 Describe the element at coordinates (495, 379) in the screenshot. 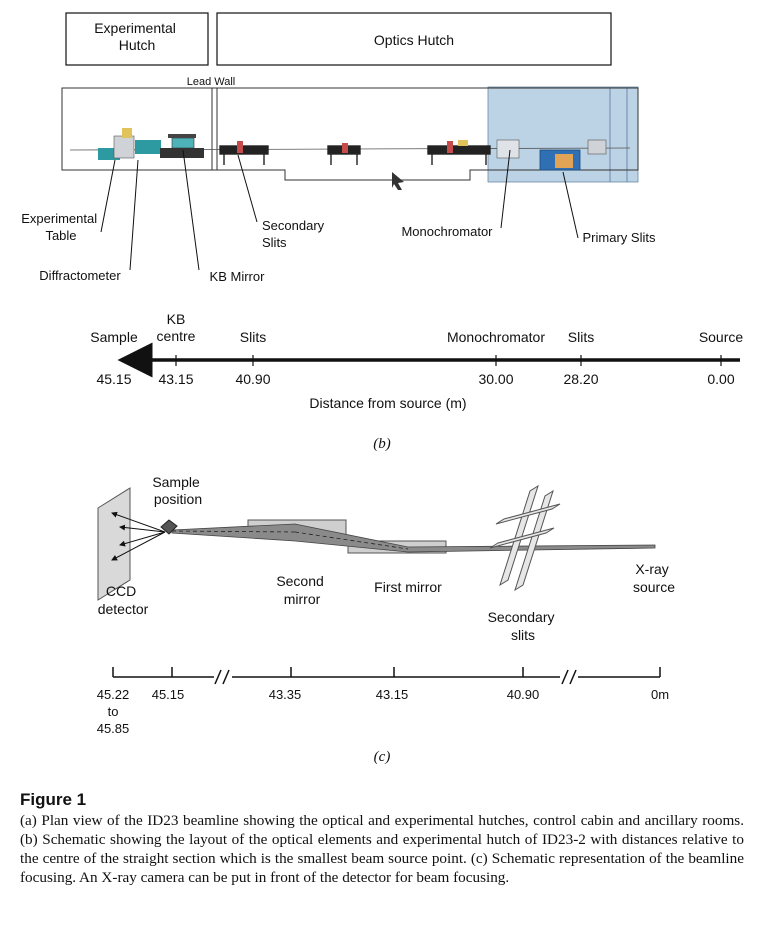

I see `station-distance-3: 30.00` at that location.